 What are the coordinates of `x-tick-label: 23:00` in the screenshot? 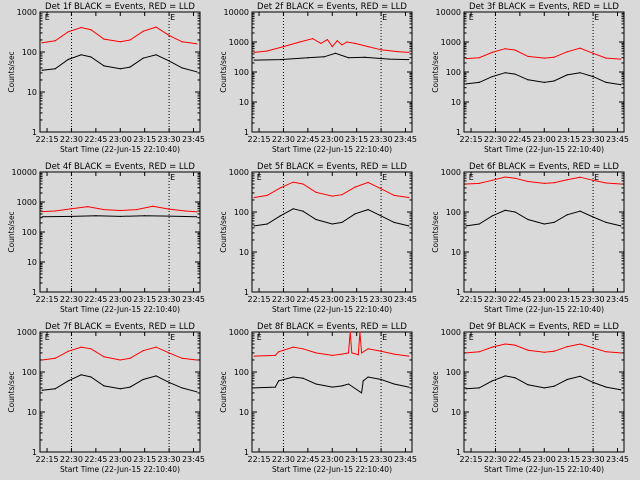 It's located at (544, 459).